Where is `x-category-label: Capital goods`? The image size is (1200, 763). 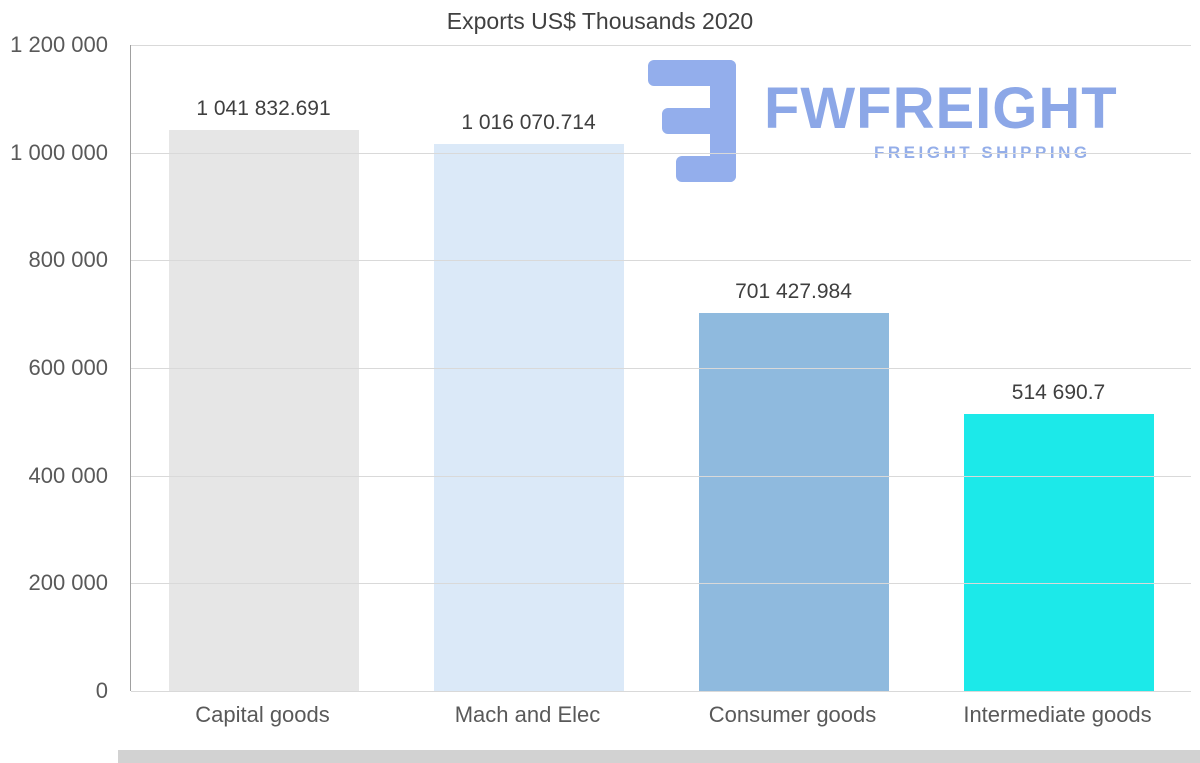
x-category-label: Capital goods is located at coordinates (262, 714).